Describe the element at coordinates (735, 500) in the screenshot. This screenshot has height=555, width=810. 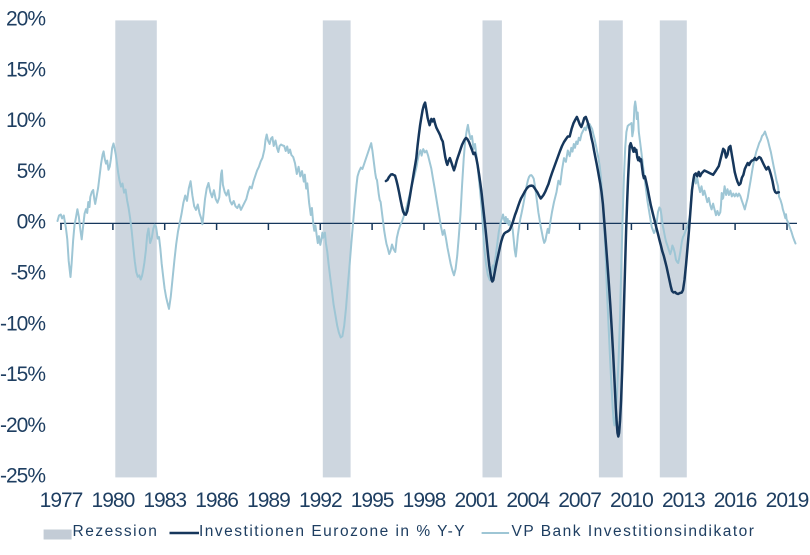
I see `svg-text: 2016` at that location.